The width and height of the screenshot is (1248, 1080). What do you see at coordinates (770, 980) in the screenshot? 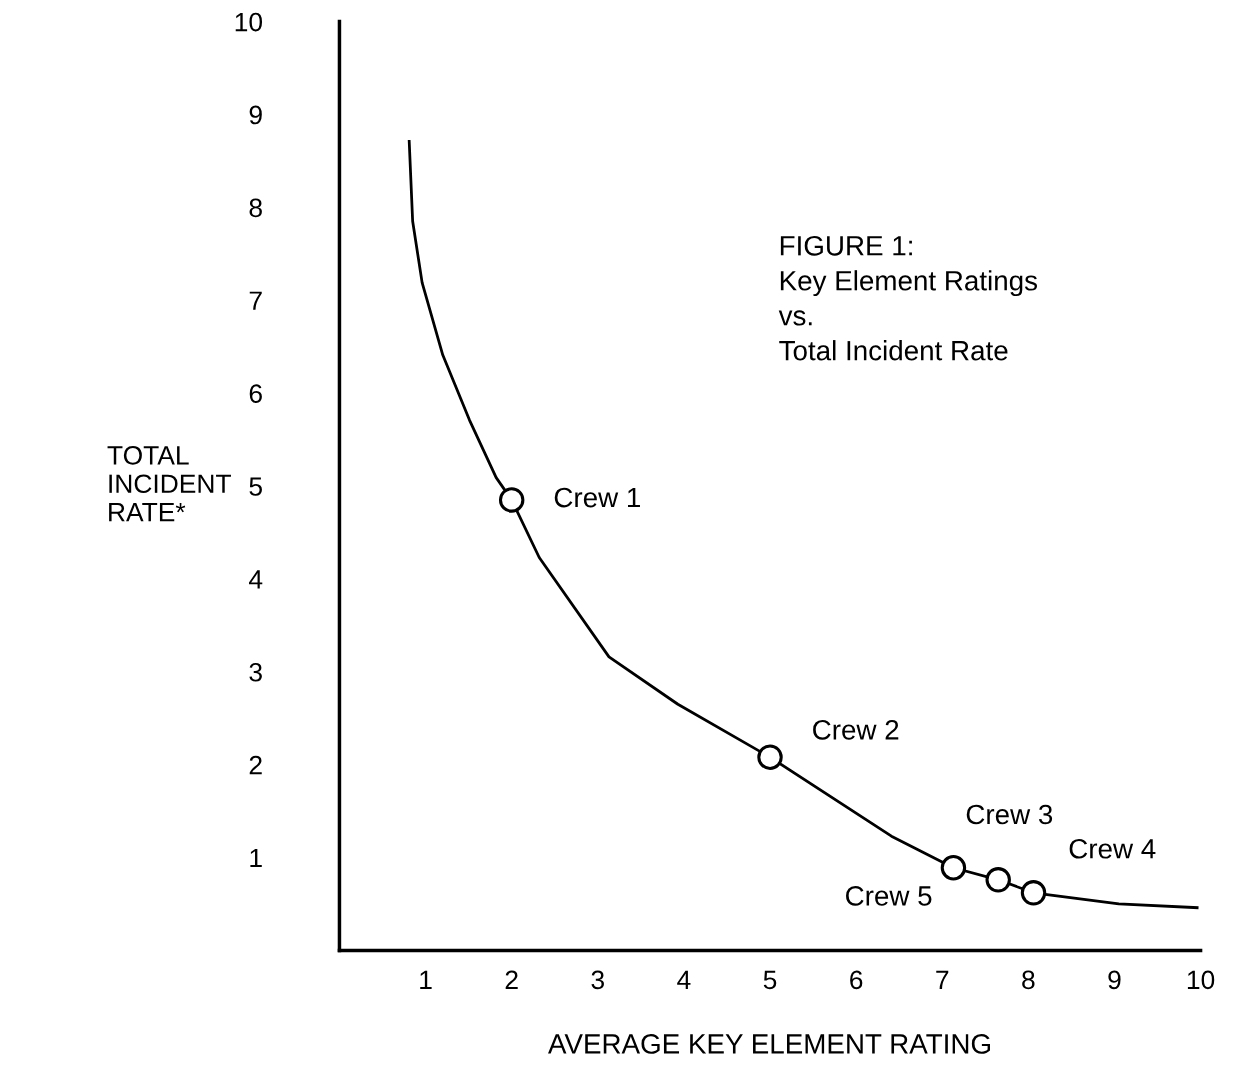
I see `x-tick-label: 5` at bounding box center [770, 980].